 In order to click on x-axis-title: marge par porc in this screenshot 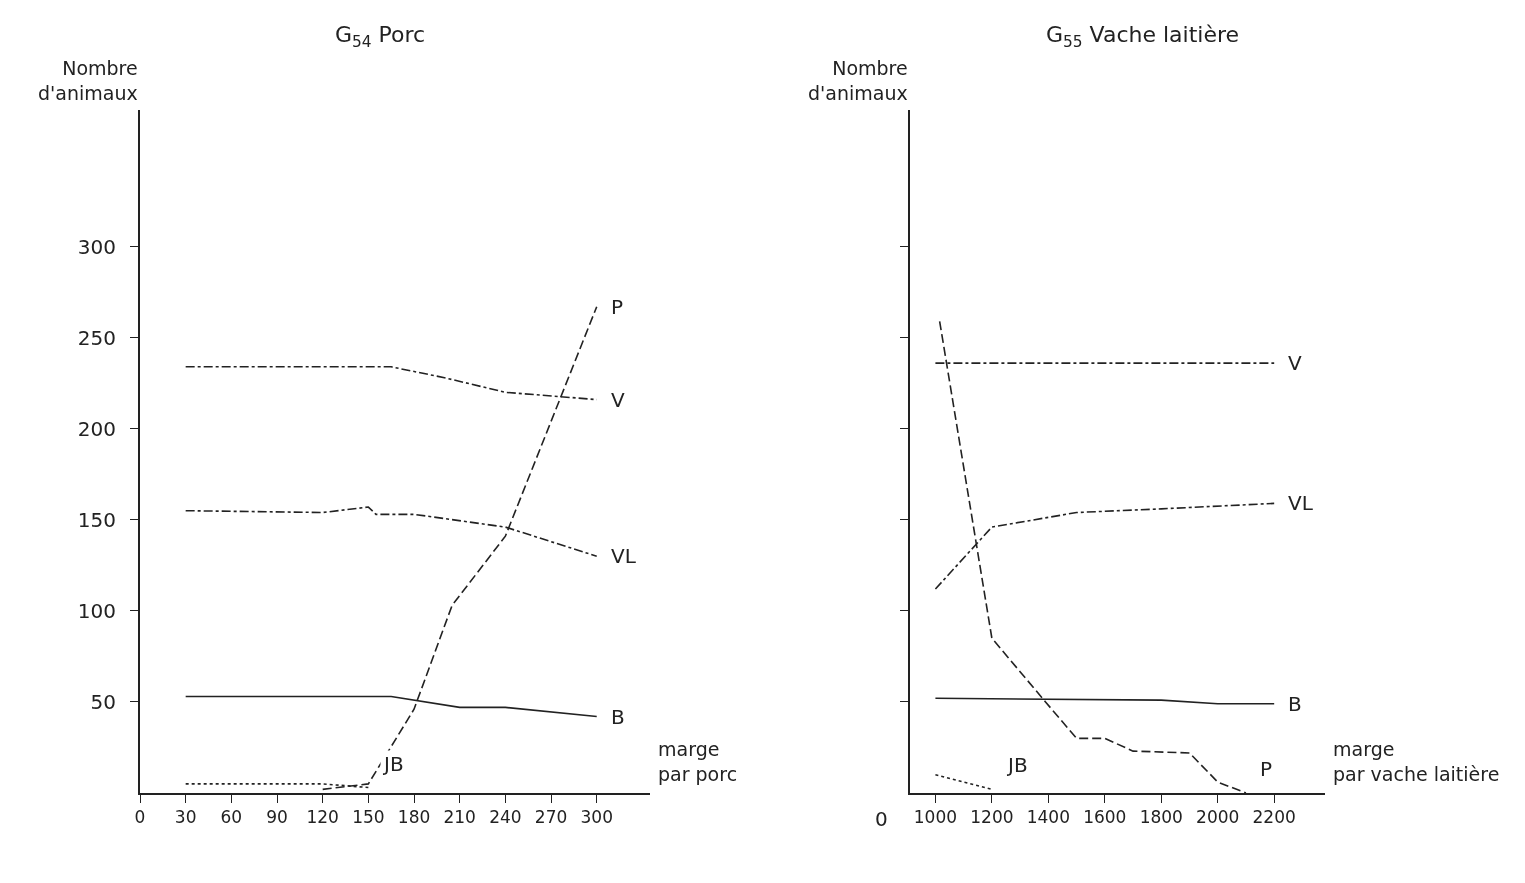, I will do `click(698, 761)`.